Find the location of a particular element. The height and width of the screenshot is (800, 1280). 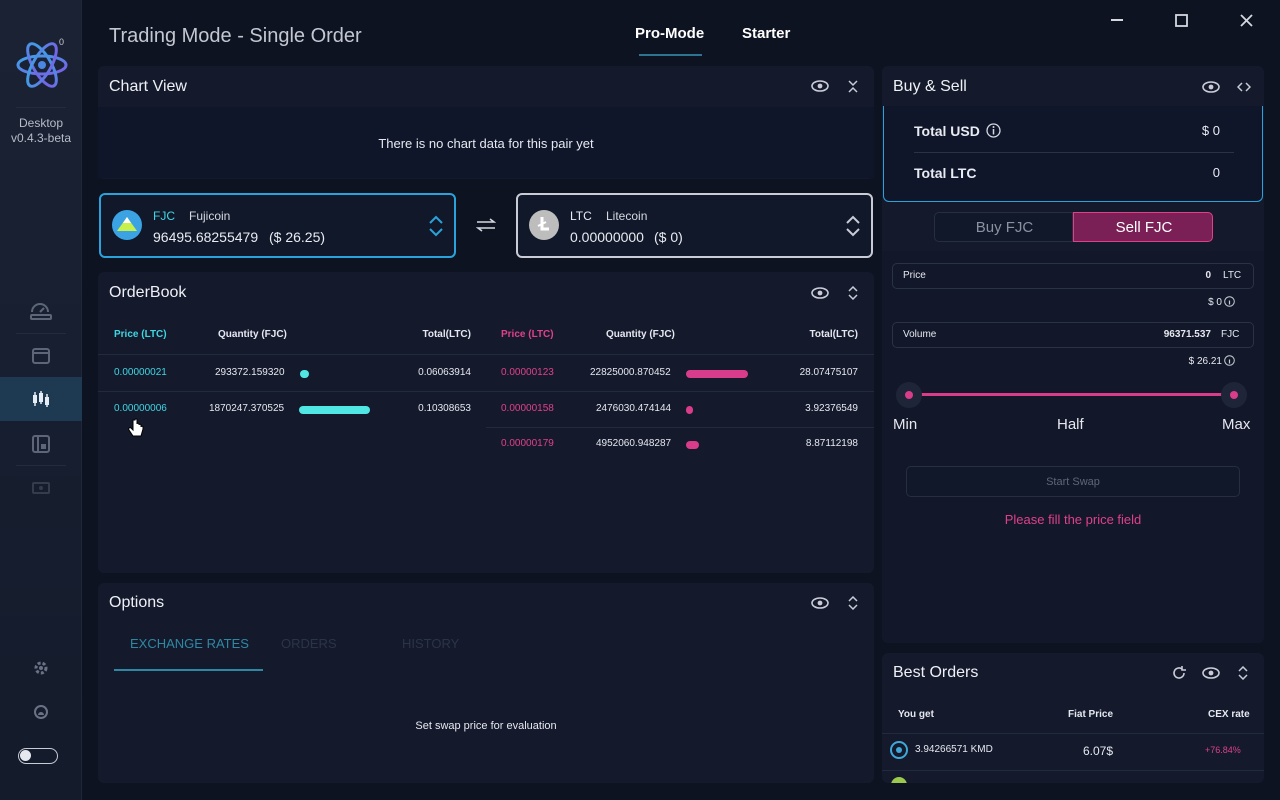

ask-quantity: 2476030.474144 is located at coordinates (634, 408).